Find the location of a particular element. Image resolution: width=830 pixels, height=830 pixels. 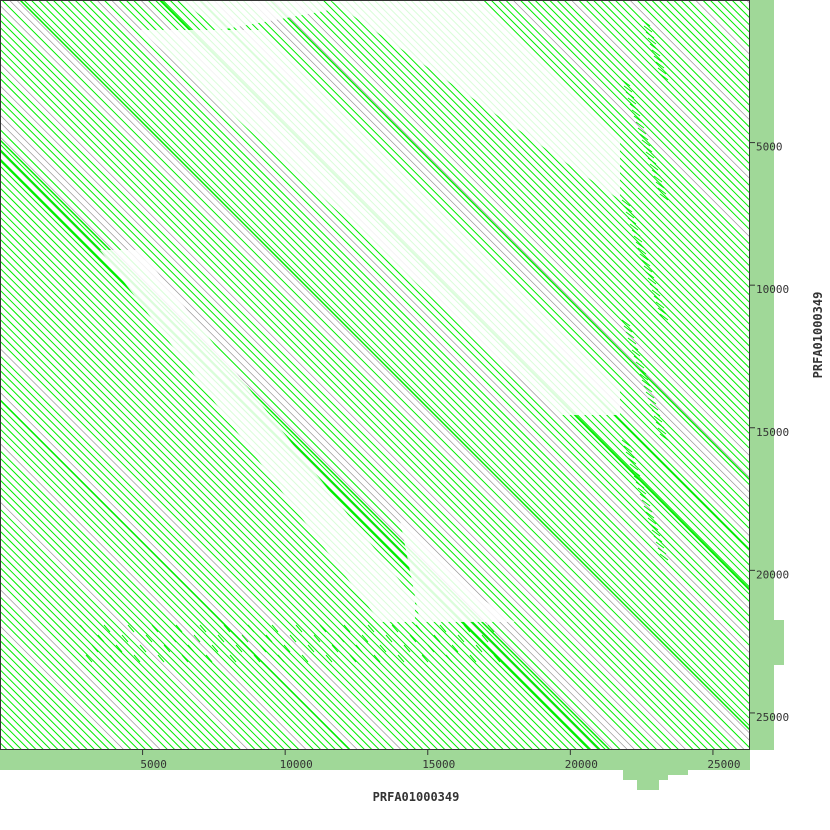

y-tick-label: 10000 is located at coordinates (772, 289).